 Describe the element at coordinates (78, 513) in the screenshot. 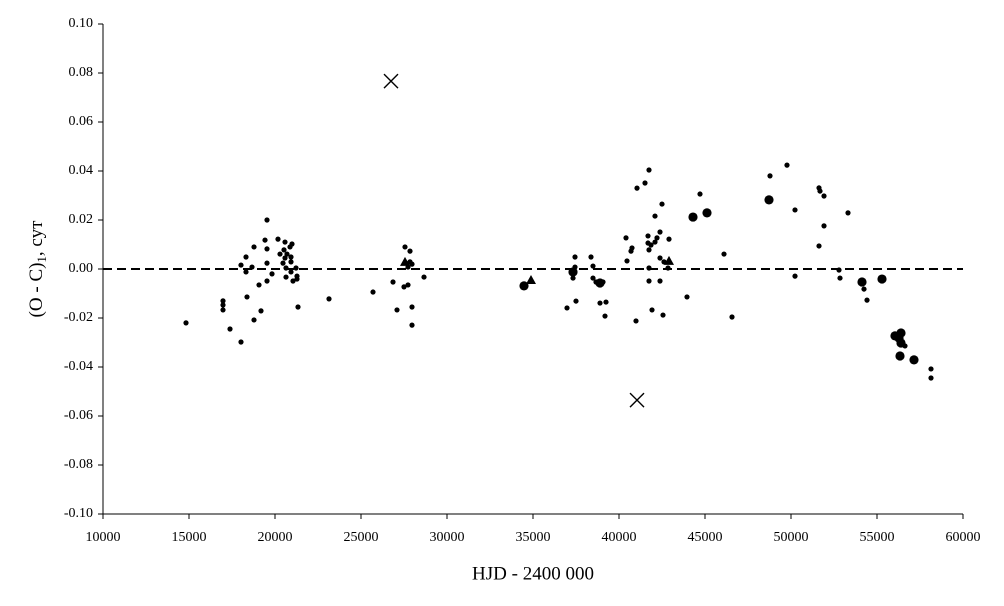

I see `y-tick-label: -0.10` at that location.